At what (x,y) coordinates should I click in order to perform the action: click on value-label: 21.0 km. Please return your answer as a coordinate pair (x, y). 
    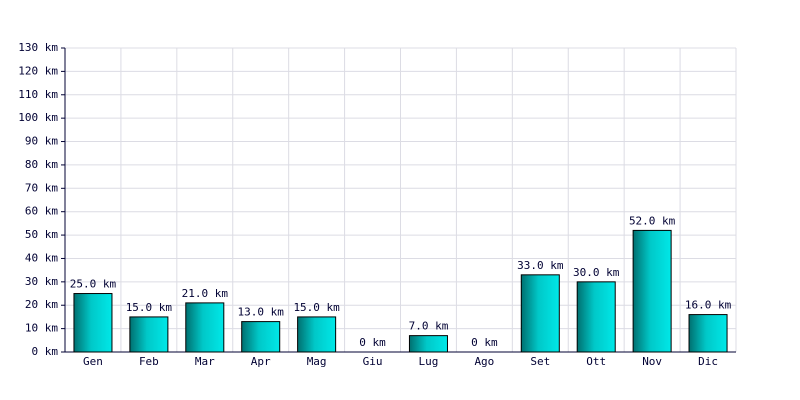
    Looking at the image, I should click on (205, 293).